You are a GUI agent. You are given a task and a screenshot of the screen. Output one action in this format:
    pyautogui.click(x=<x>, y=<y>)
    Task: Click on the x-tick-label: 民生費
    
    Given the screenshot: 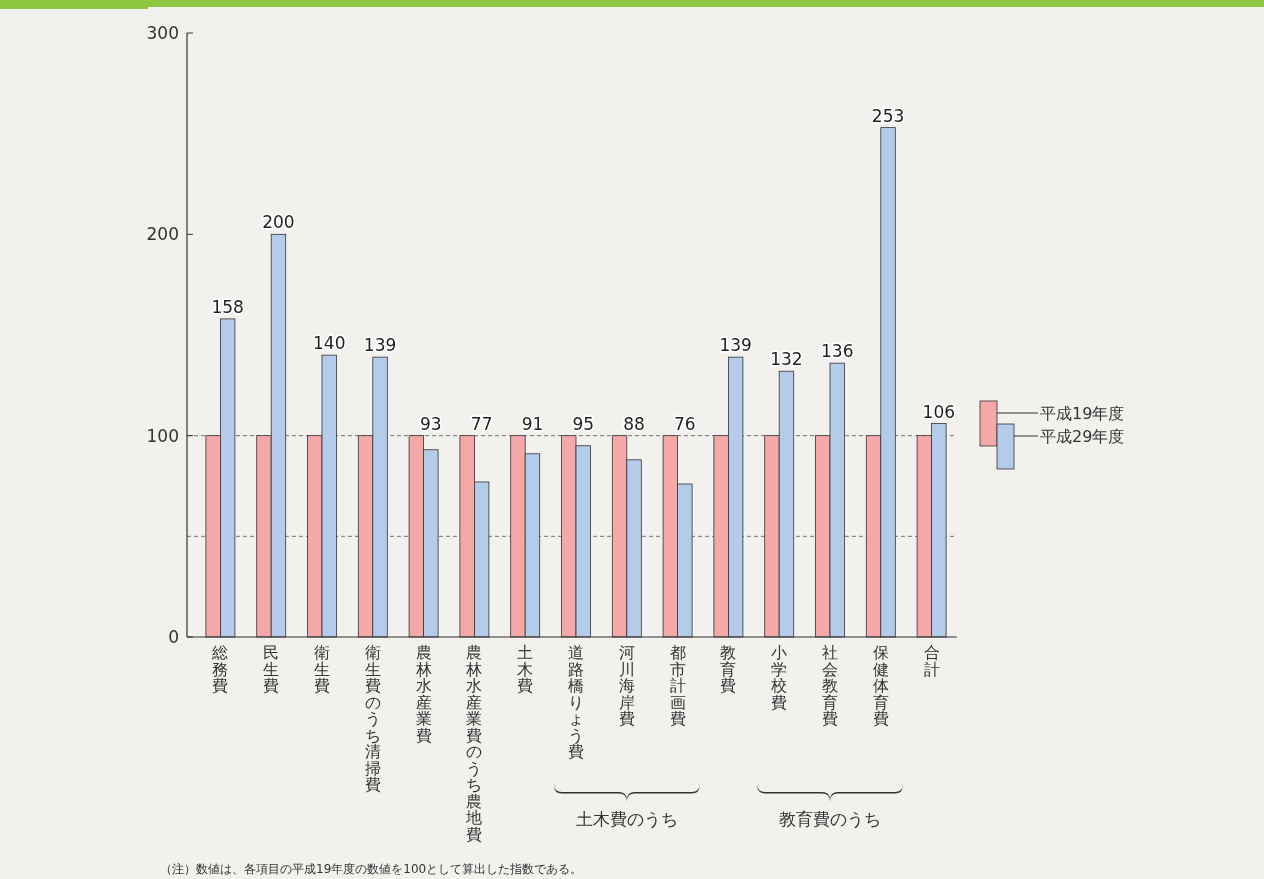 What is the action you would take?
    pyautogui.click(x=271, y=669)
    